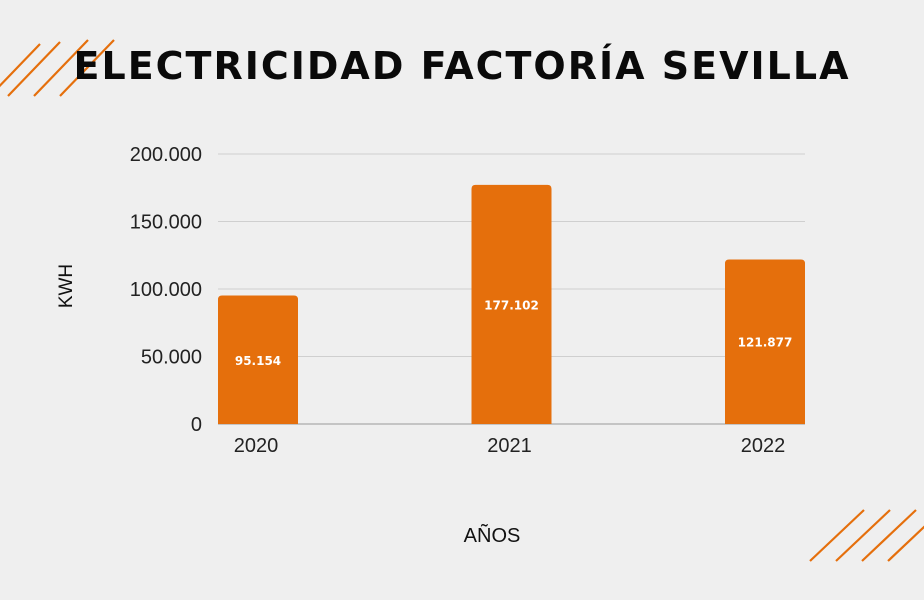 This screenshot has height=600, width=924. I want to click on y-axis-label: KWH, so click(66, 286).